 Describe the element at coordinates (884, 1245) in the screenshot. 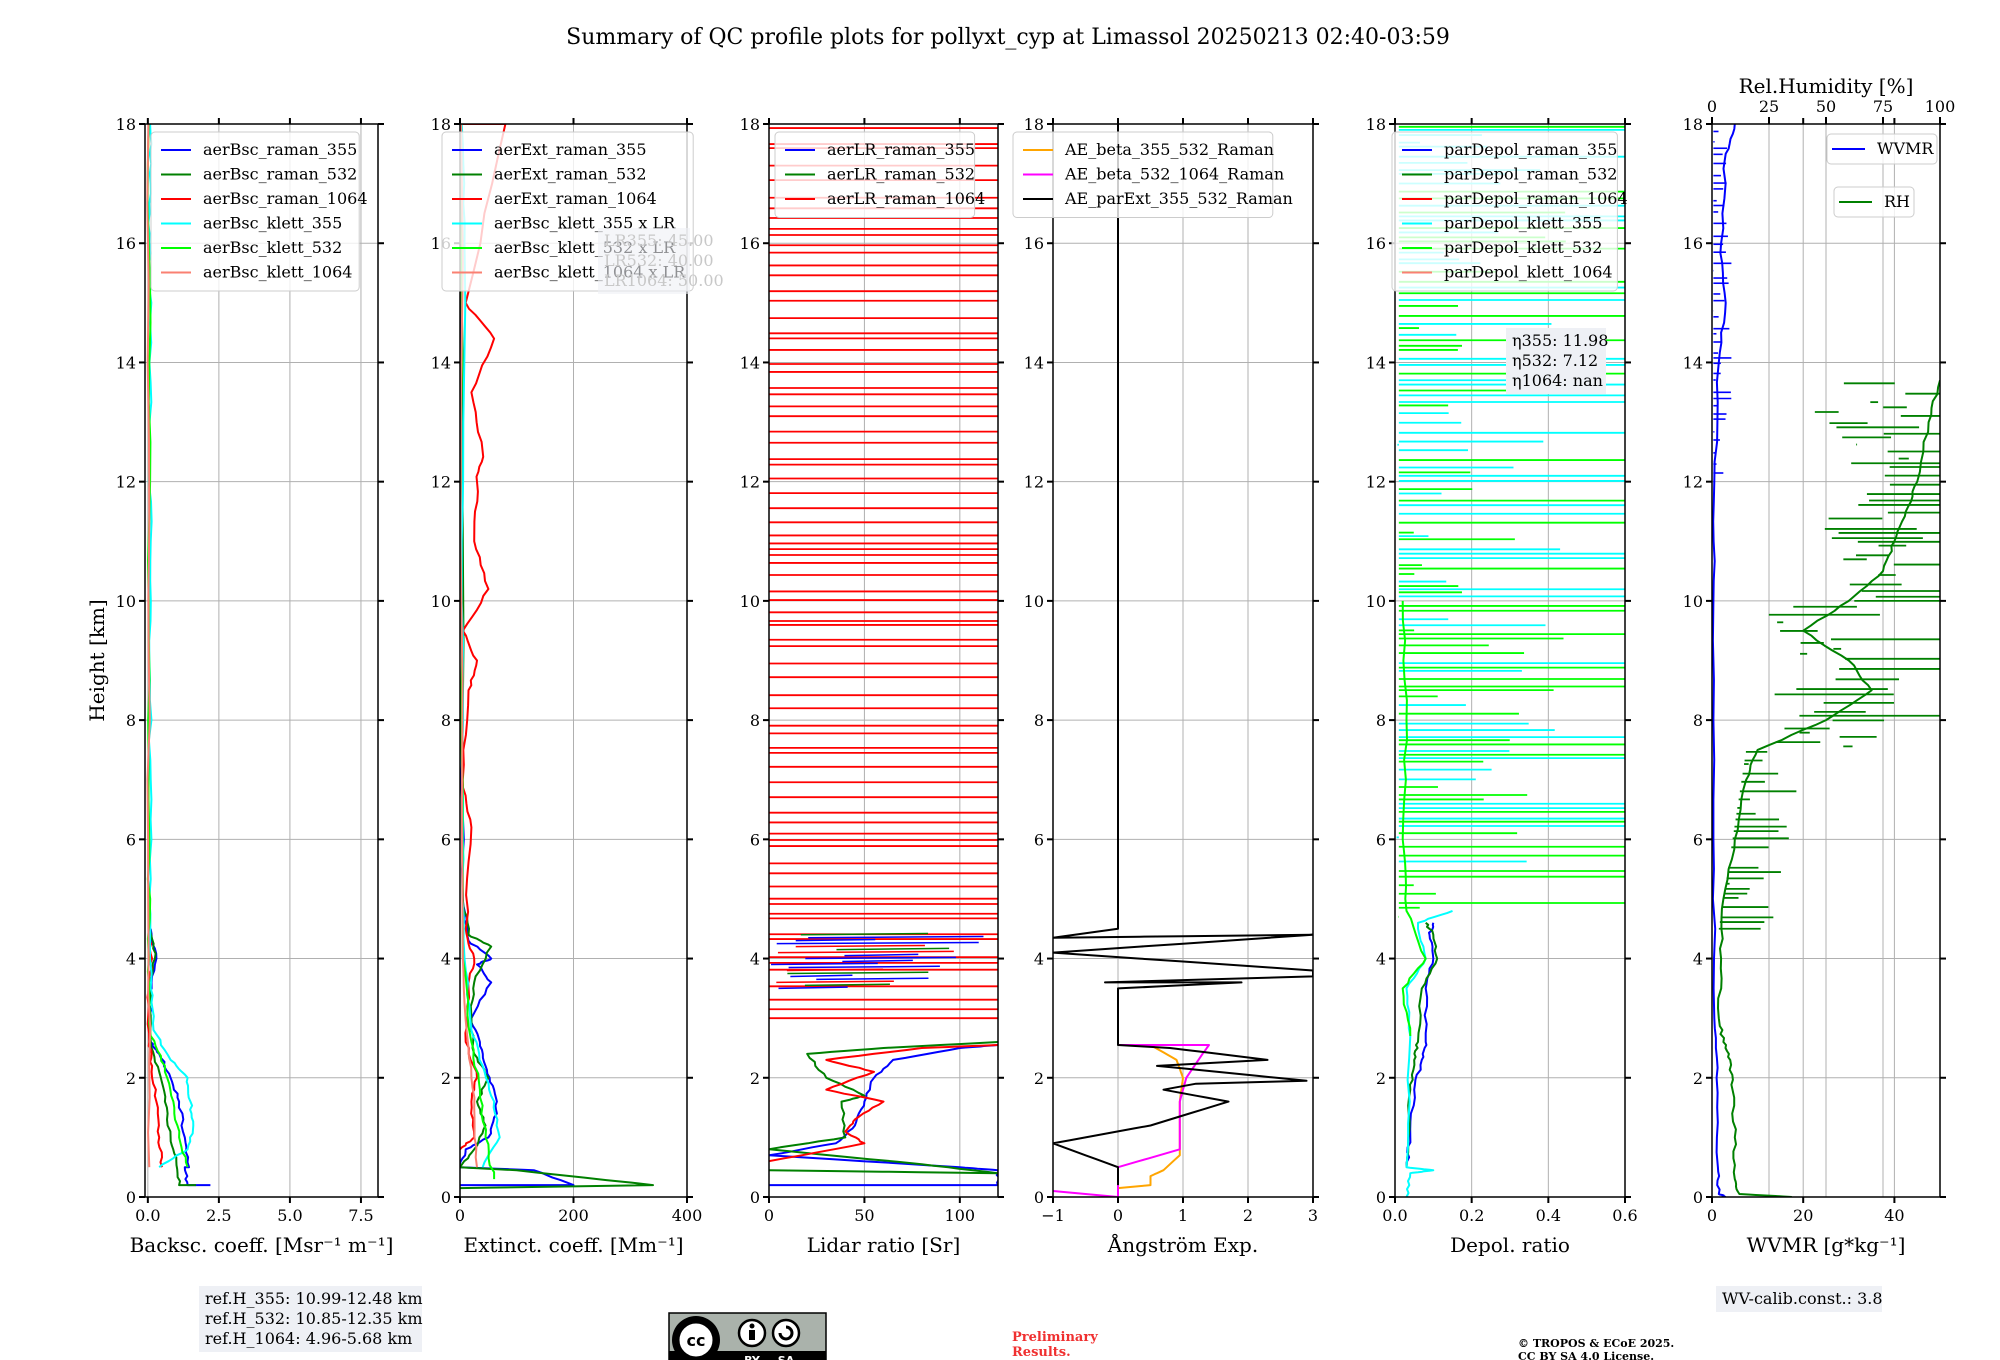

I see `x-axis-label: Lidar ratio [Sr]` at that location.